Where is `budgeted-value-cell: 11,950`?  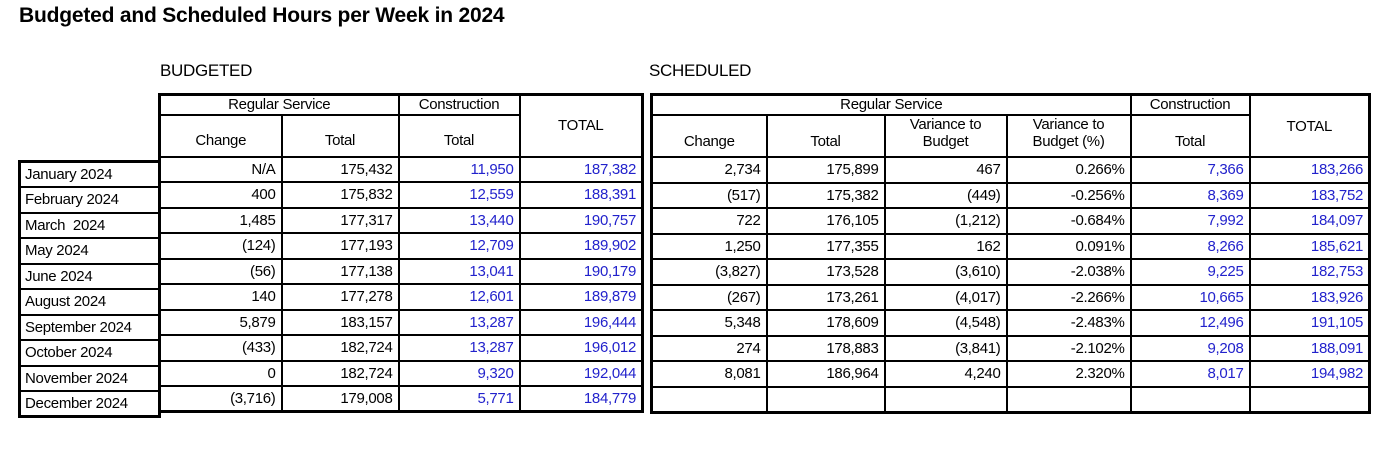 budgeted-value-cell: 11,950 is located at coordinates (459, 169).